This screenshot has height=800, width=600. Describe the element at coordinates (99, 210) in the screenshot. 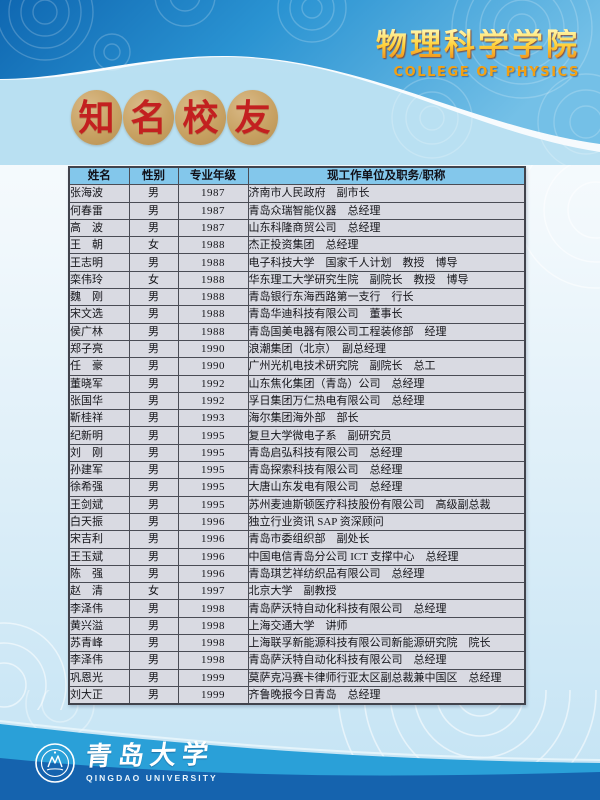

I see `table-cell: 何春雷` at that location.